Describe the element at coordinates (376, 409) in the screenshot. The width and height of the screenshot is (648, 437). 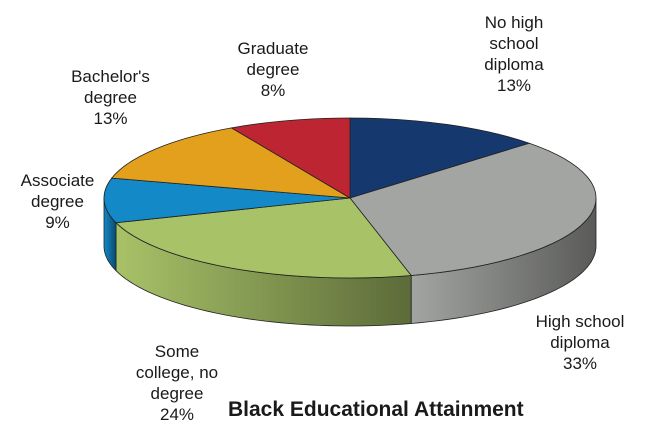
I see `chart-title: Black Educational Attainment` at that location.